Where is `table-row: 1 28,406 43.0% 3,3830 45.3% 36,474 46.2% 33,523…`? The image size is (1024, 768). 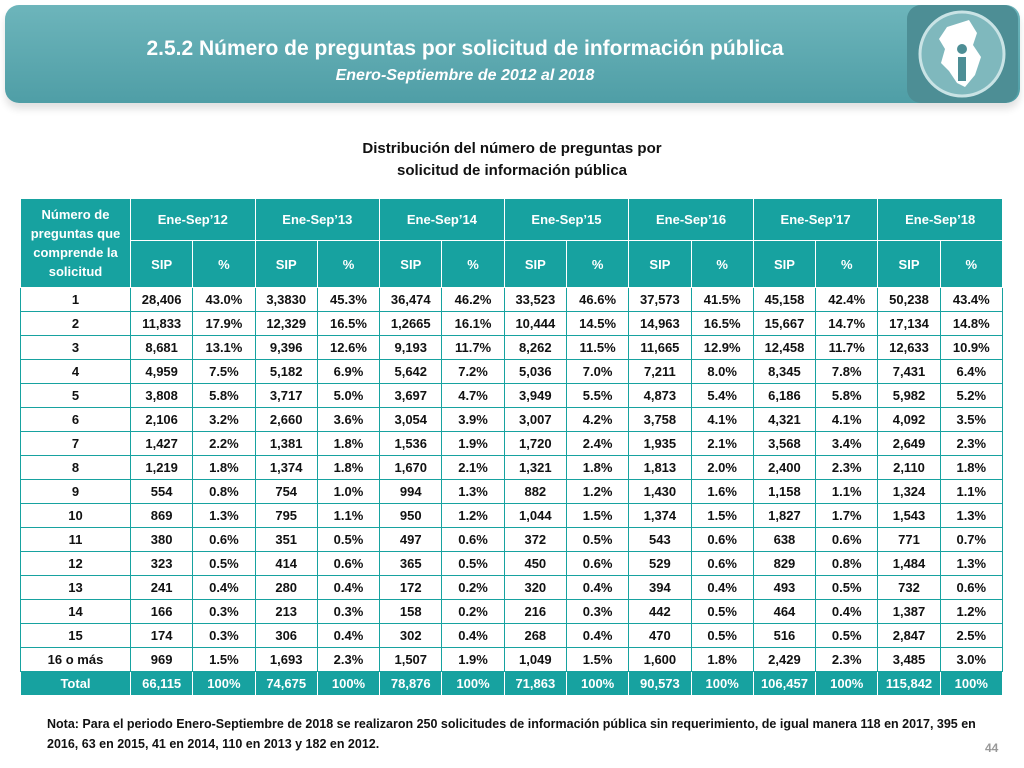
table-row: 1 28,406 43.0% 3,3830 45.3% 36,474 46.2% 33,523… is located at coordinates (511, 299).